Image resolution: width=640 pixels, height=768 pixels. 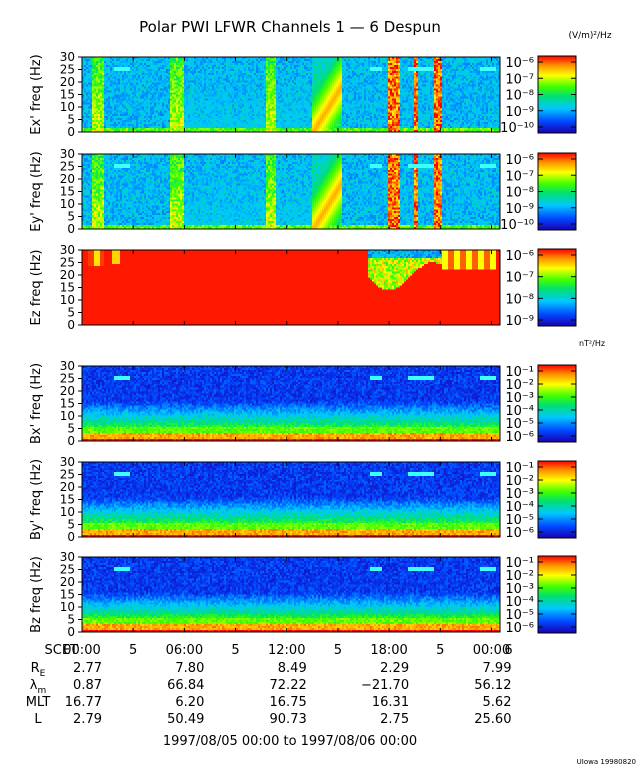 I want to click on colorbar-unit-b: nT²/Hz, so click(x=592, y=343).